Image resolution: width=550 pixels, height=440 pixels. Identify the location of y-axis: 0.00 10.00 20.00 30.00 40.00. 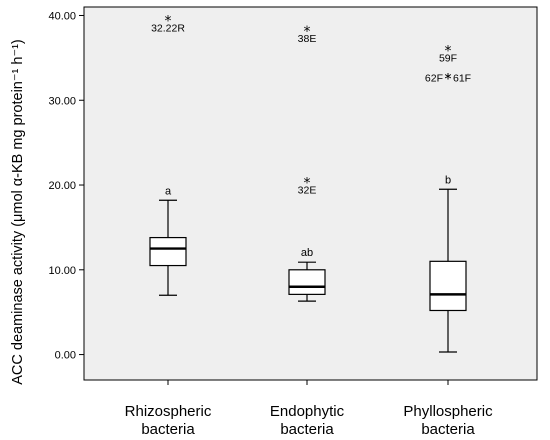
(66, 186).